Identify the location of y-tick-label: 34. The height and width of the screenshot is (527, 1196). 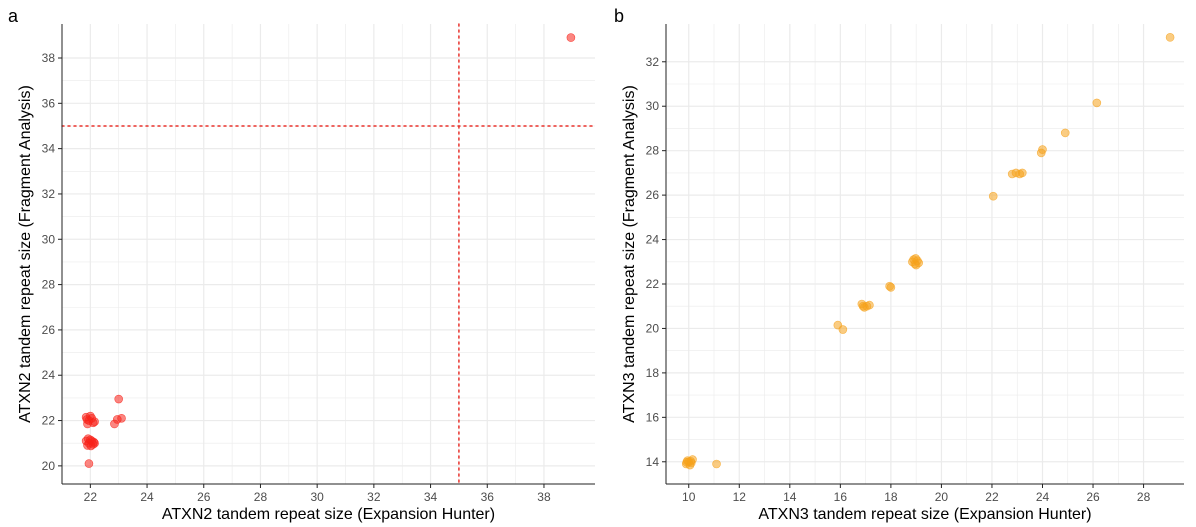
(49, 149).